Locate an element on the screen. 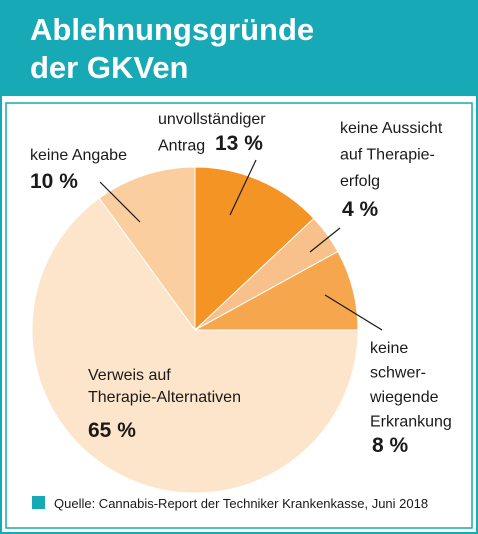 This screenshot has height=534, width=478. value-label: 4 % is located at coordinates (360, 209).